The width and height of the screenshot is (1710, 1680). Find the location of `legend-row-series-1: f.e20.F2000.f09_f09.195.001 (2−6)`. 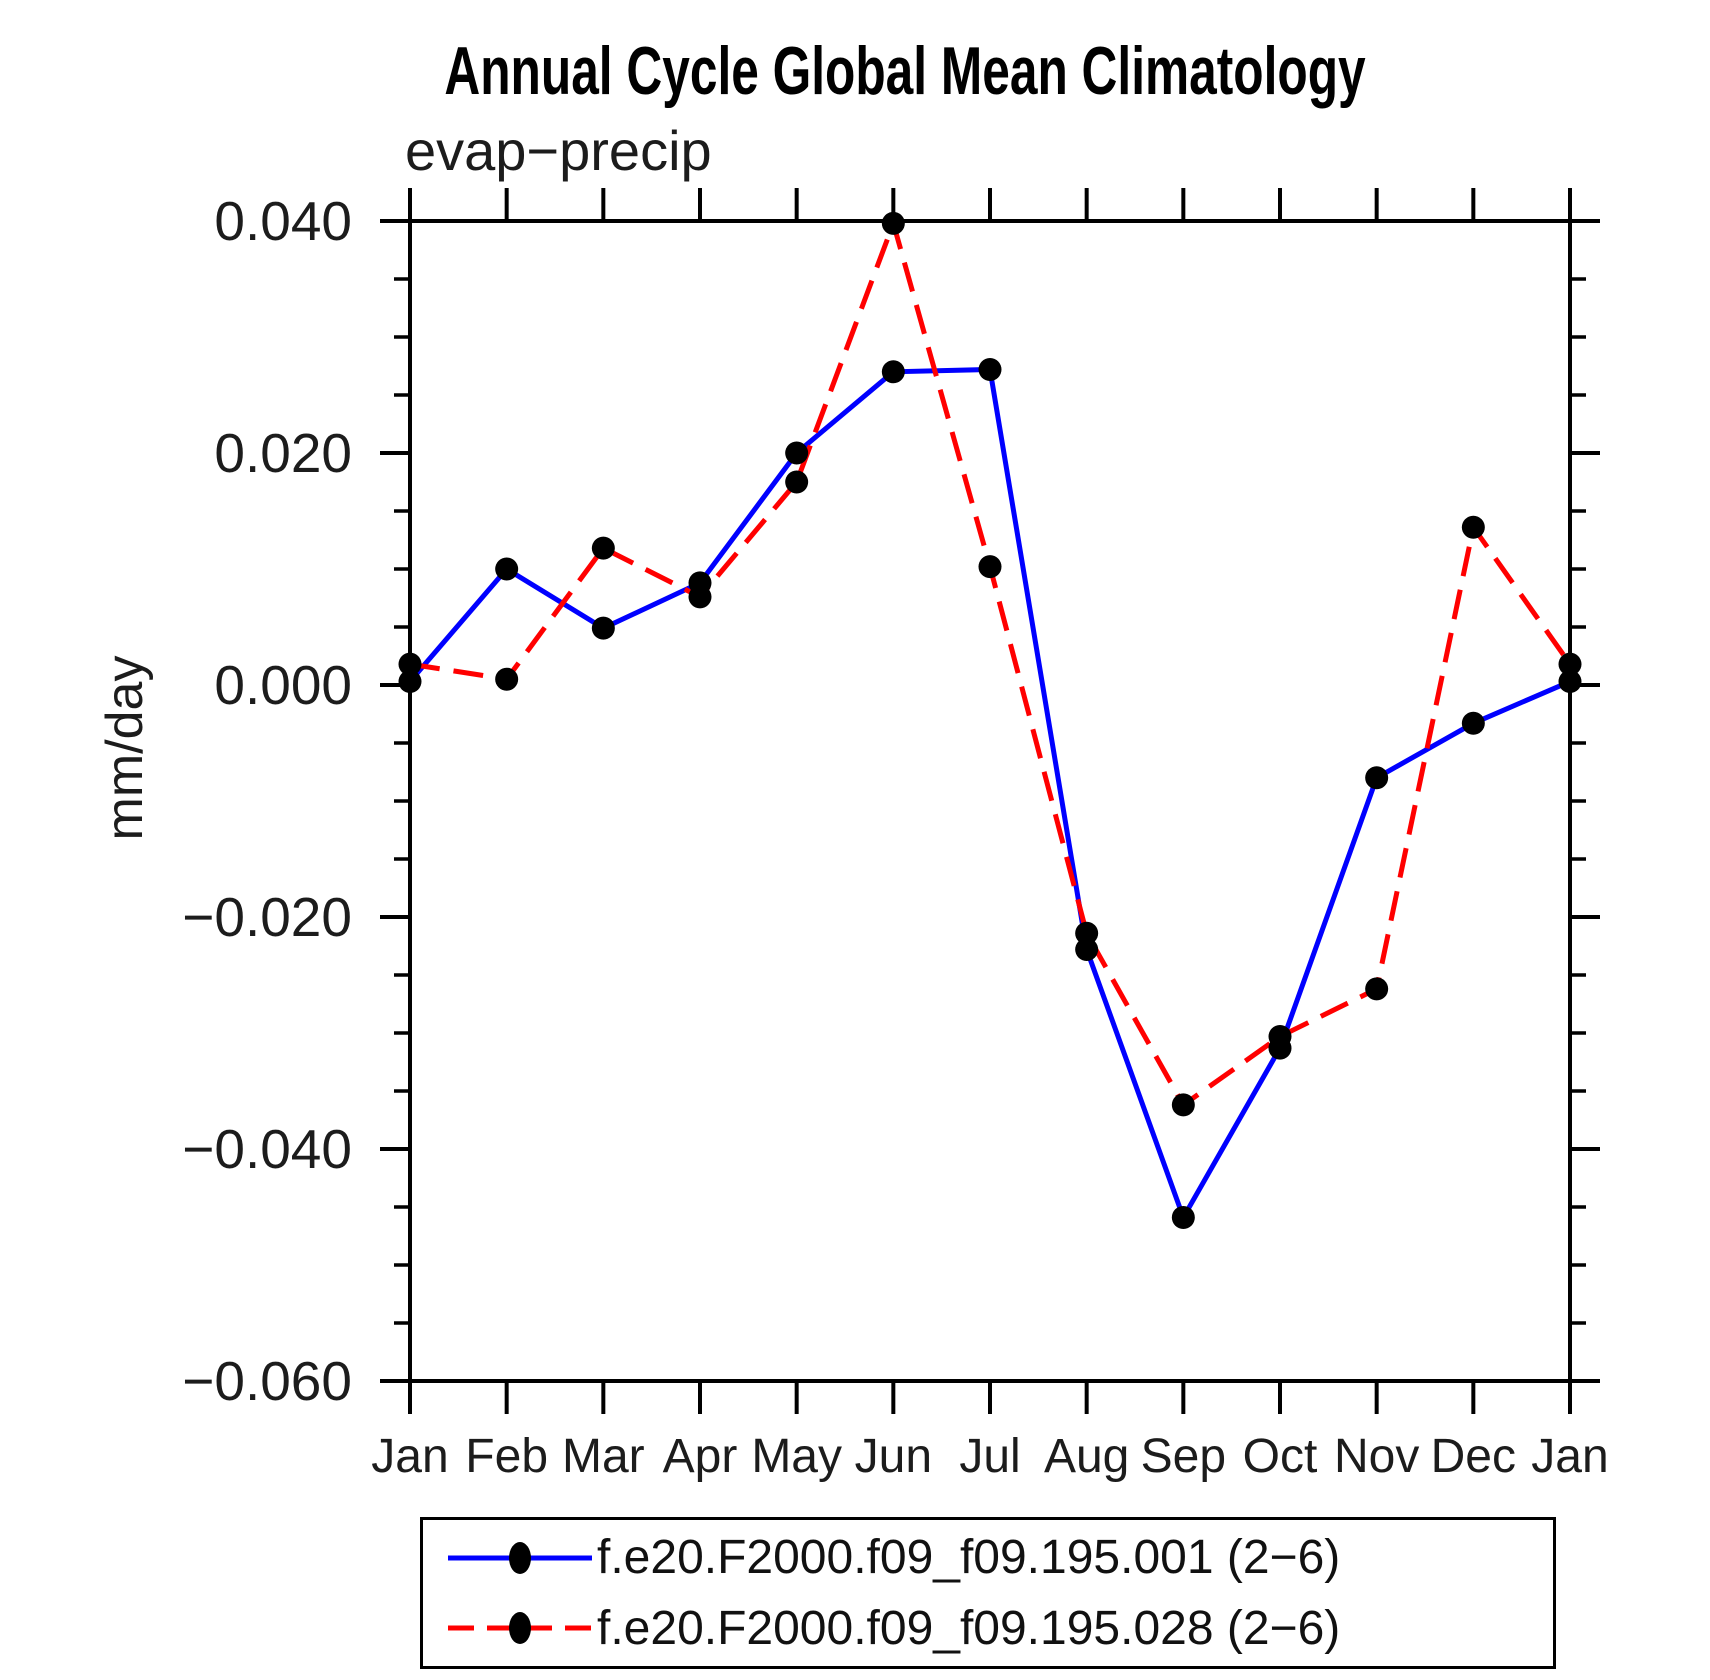

legend-row-series-1: f.e20.F2000.f09_f09.195.001 (2−6) is located at coordinates (988, 1558).